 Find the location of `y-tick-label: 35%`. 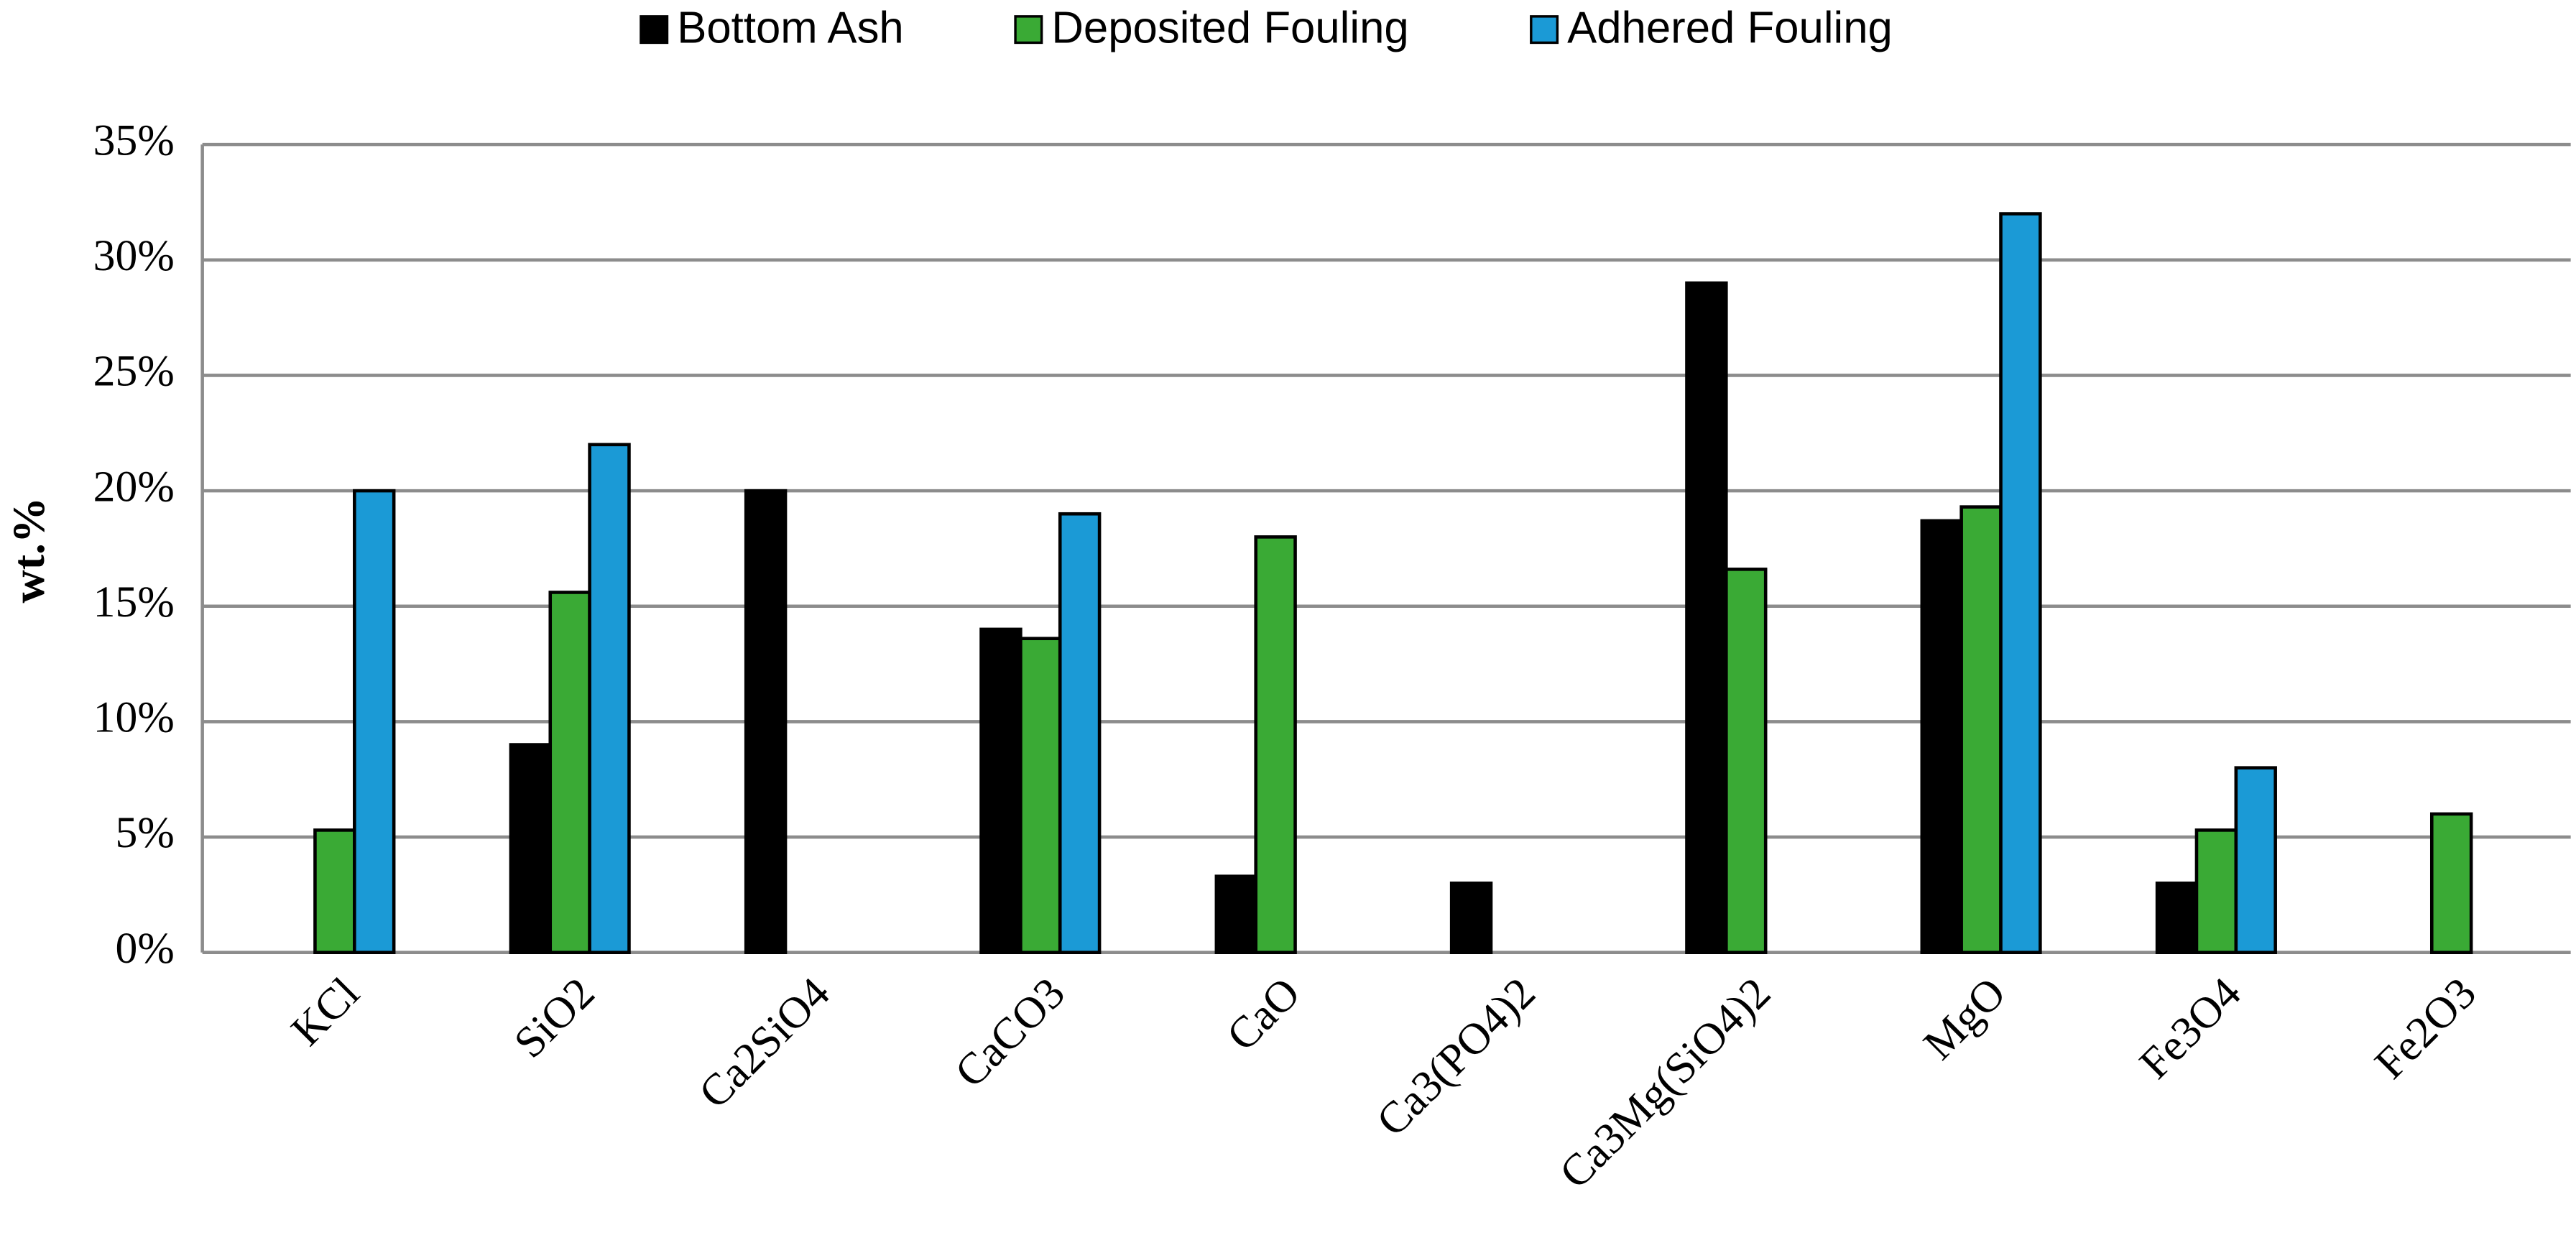

y-tick-label: 35% is located at coordinates (134, 140).